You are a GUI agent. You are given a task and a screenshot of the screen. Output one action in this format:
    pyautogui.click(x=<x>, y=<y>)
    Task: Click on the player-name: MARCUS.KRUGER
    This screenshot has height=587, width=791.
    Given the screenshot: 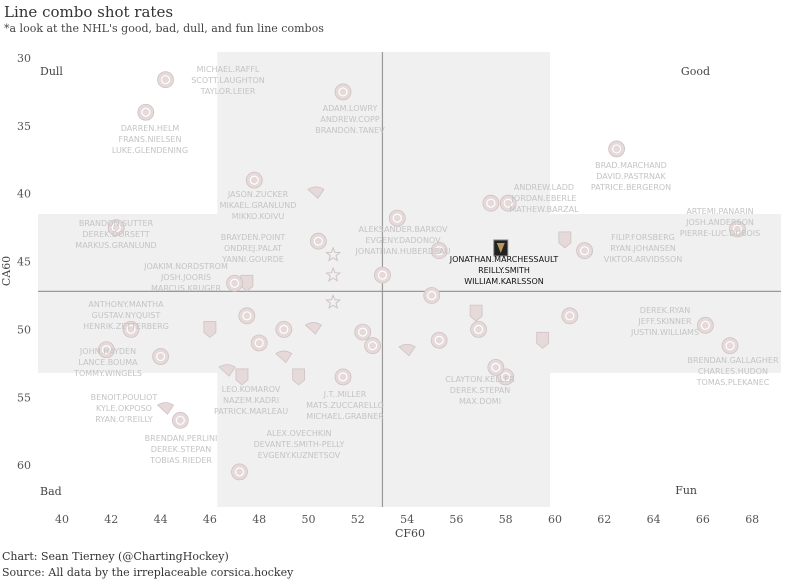 What is the action you would take?
    pyautogui.click(x=186, y=288)
    